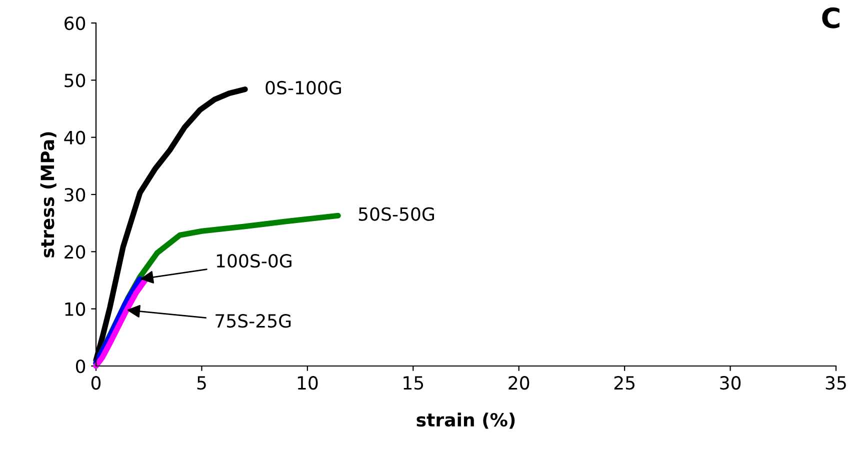 This screenshot has width=854, height=455. What do you see at coordinates (308, 383) in the screenshot?
I see `x-tick-label: 10` at bounding box center [308, 383].